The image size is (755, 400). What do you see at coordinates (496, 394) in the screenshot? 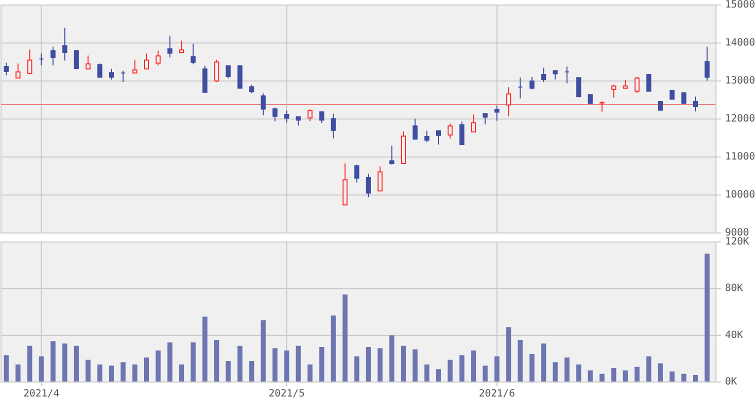
I see `x-tick-label: 2021/6` at bounding box center [496, 394].